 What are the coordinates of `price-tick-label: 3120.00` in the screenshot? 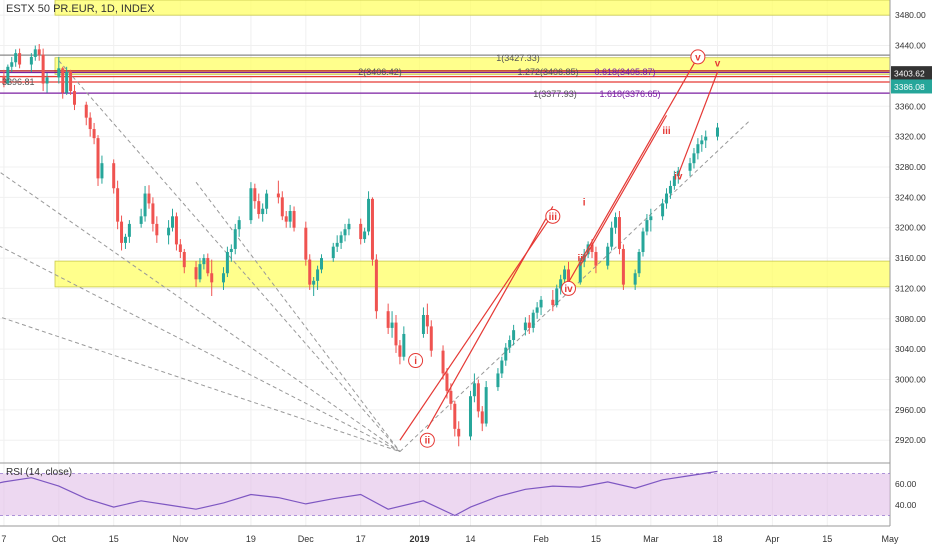 It's located at (910, 288).